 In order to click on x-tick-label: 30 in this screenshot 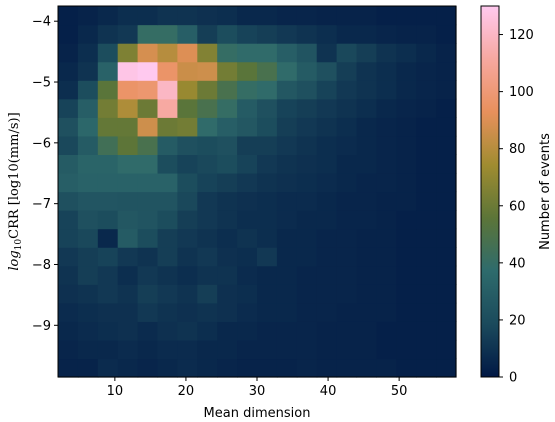, I will do `click(257, 391)`.